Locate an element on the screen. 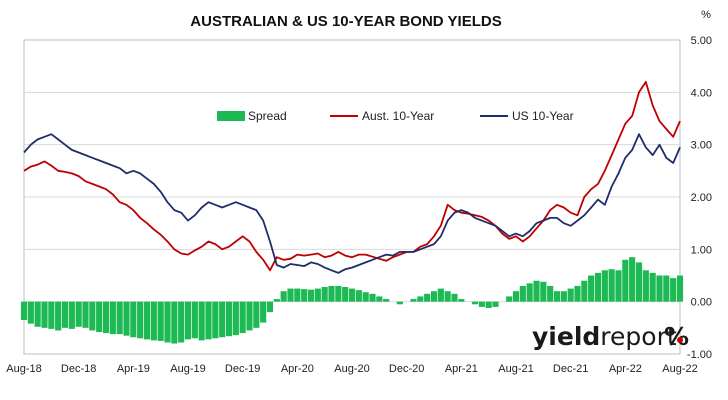  logo-wordmark: yieldreport is located at coordinates (604, 336).